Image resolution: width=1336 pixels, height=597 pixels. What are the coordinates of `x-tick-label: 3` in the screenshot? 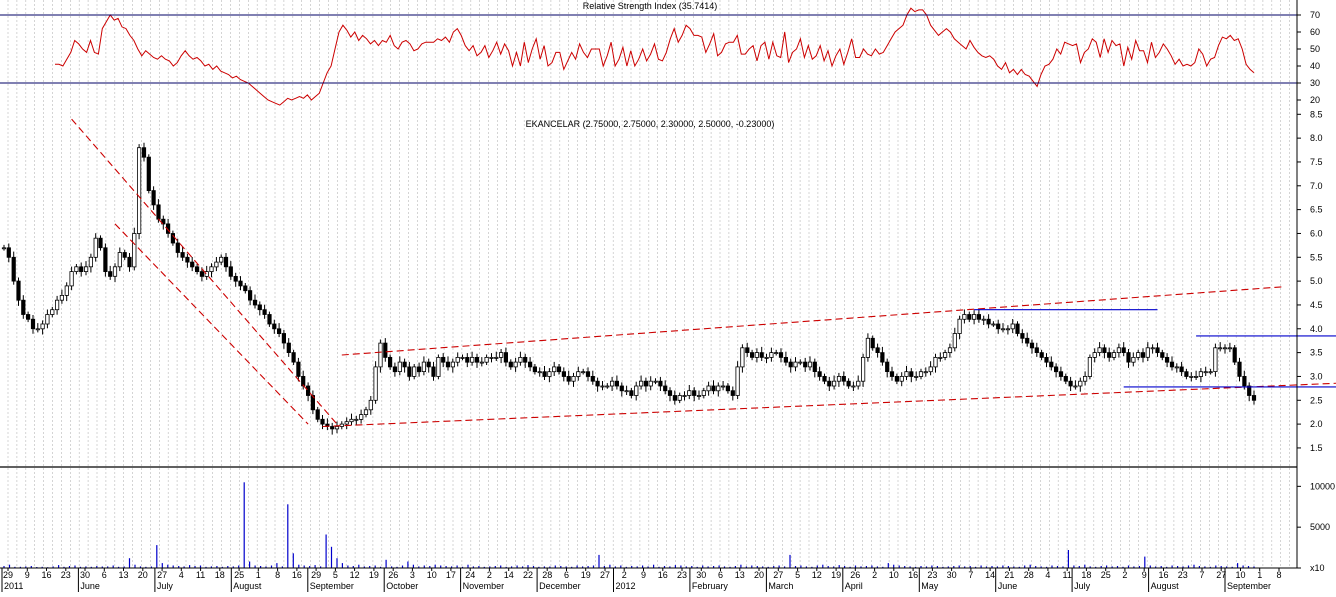 It's located at (412, 575).